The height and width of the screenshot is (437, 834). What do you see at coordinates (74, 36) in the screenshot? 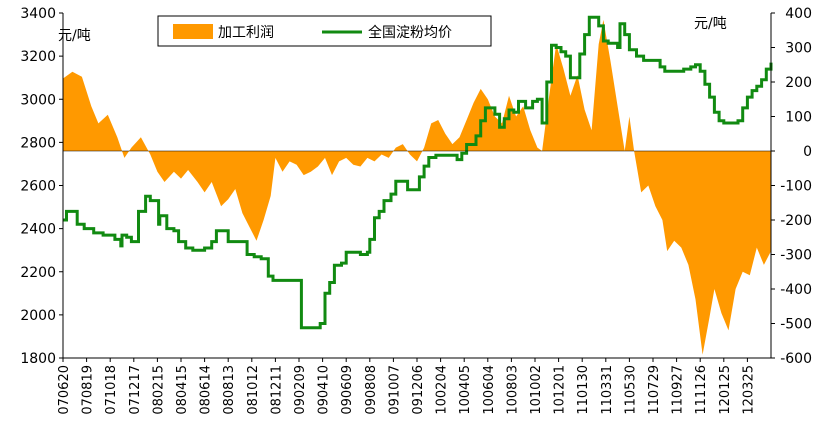
I see `left-axis-unit: 元/吨` at bounding box center [74, 36].